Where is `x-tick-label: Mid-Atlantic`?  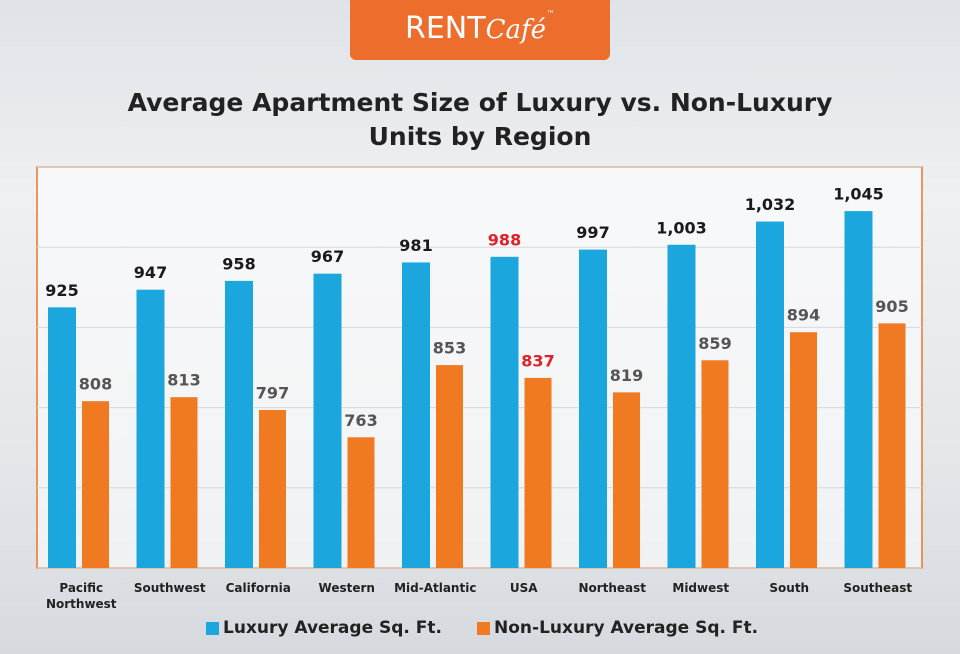
x-tick-label: Mid-Atlantic is located at coordinates (435, 588).